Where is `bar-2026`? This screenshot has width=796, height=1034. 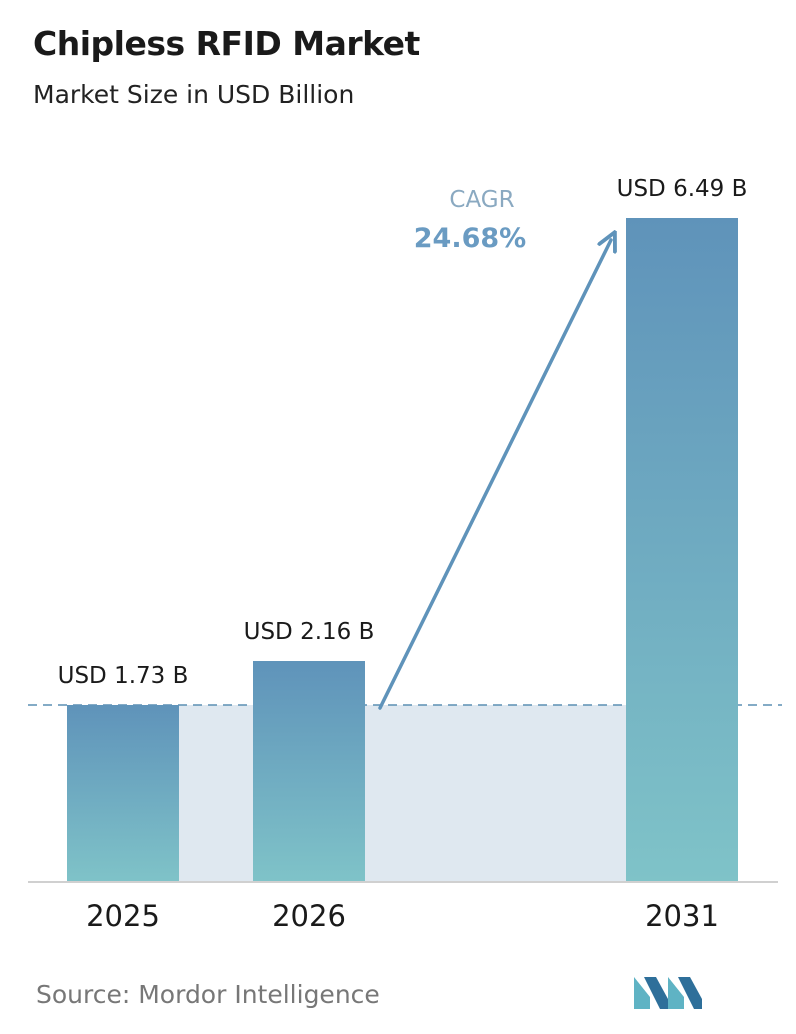
bar-2026 is located at coordinates (309, 771).